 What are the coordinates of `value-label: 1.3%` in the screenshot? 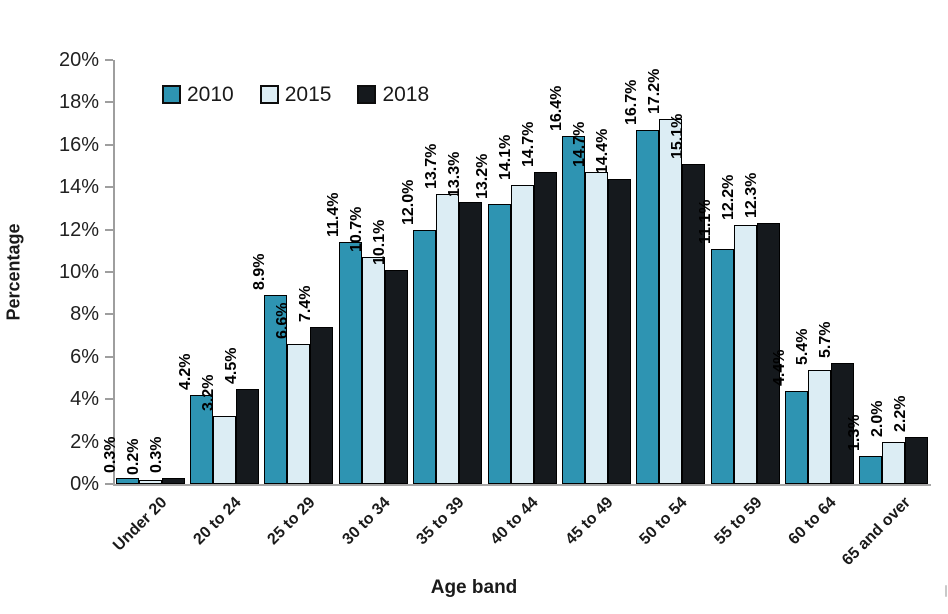 It's located at (854, 433).